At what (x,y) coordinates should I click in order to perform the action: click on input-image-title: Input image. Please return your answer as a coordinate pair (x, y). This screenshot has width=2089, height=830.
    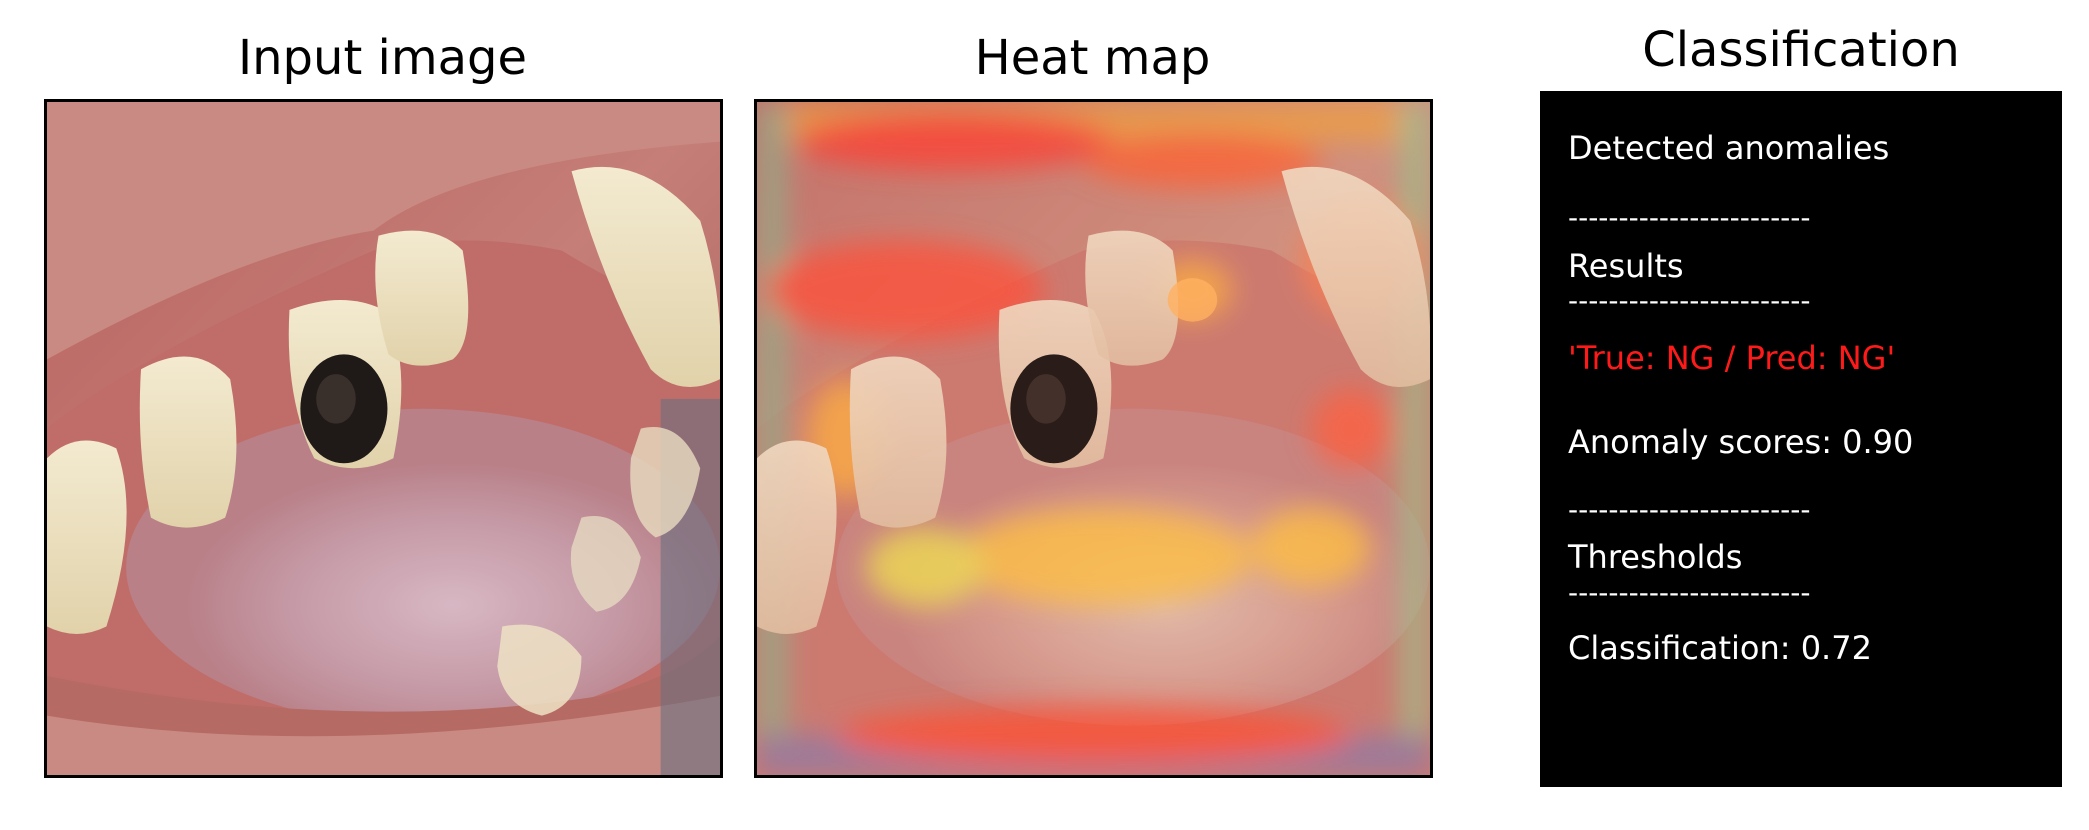
    Looking at the image, I should click on (382, 58).